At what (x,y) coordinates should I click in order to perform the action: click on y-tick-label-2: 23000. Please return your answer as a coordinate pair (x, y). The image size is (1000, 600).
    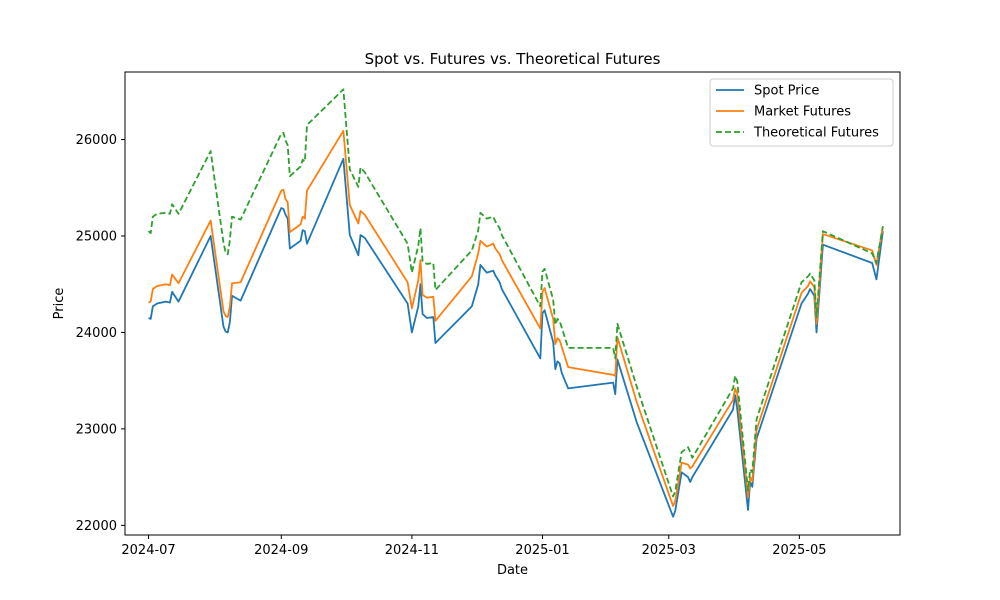
    Looking at the image, I should click on (96, 429).